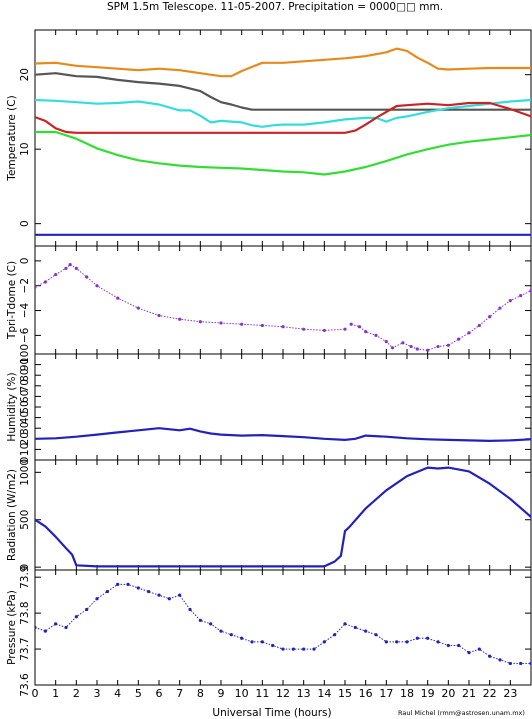 This screenshot has width=532, height=719. I want to click on tpri-tdome-c-frame, so click(283, 300).